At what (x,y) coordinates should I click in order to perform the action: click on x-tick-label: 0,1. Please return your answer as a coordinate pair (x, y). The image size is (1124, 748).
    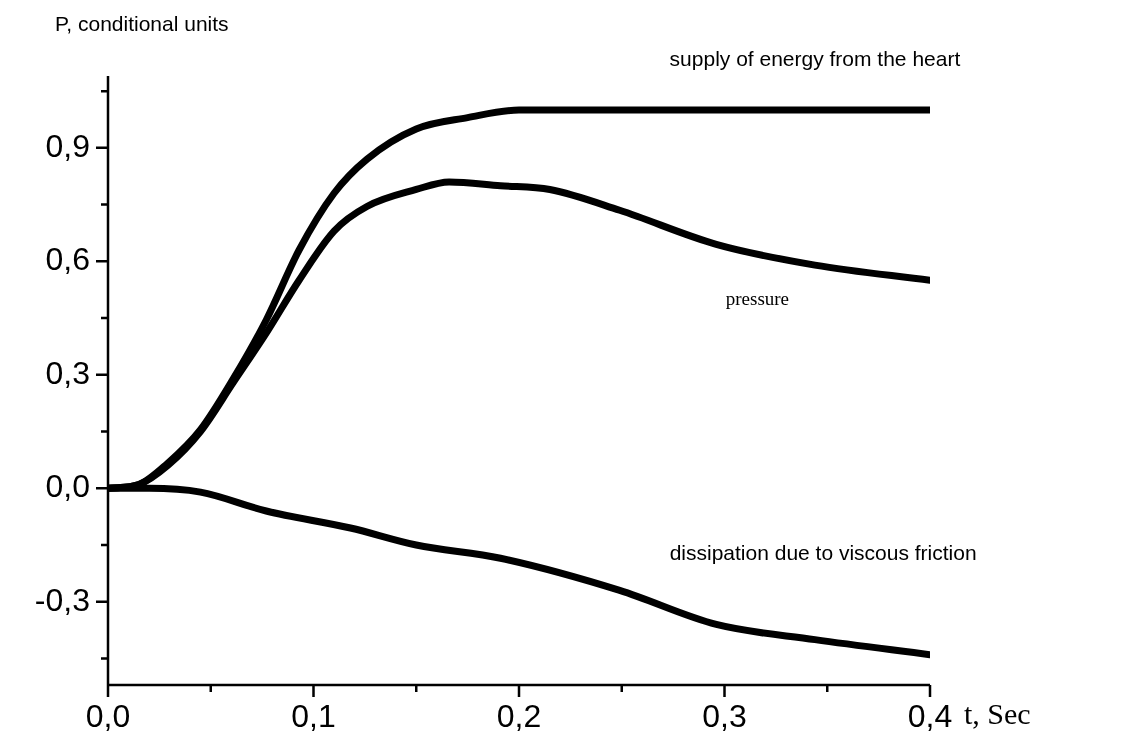
    Looking at the image, I should click on (313, 716).